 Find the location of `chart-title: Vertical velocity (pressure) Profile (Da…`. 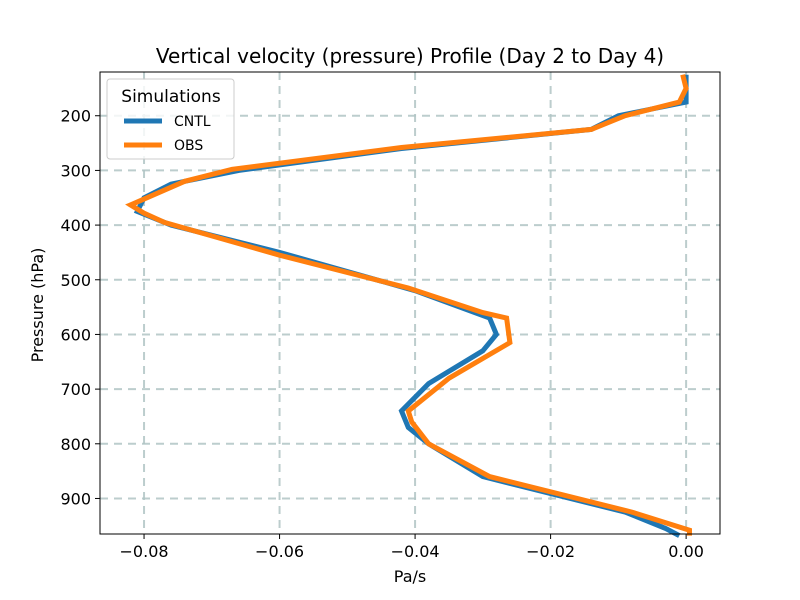

chart-title: Vertical velocity (pressure) Profile (Da… is located at coordinates (410, 56).